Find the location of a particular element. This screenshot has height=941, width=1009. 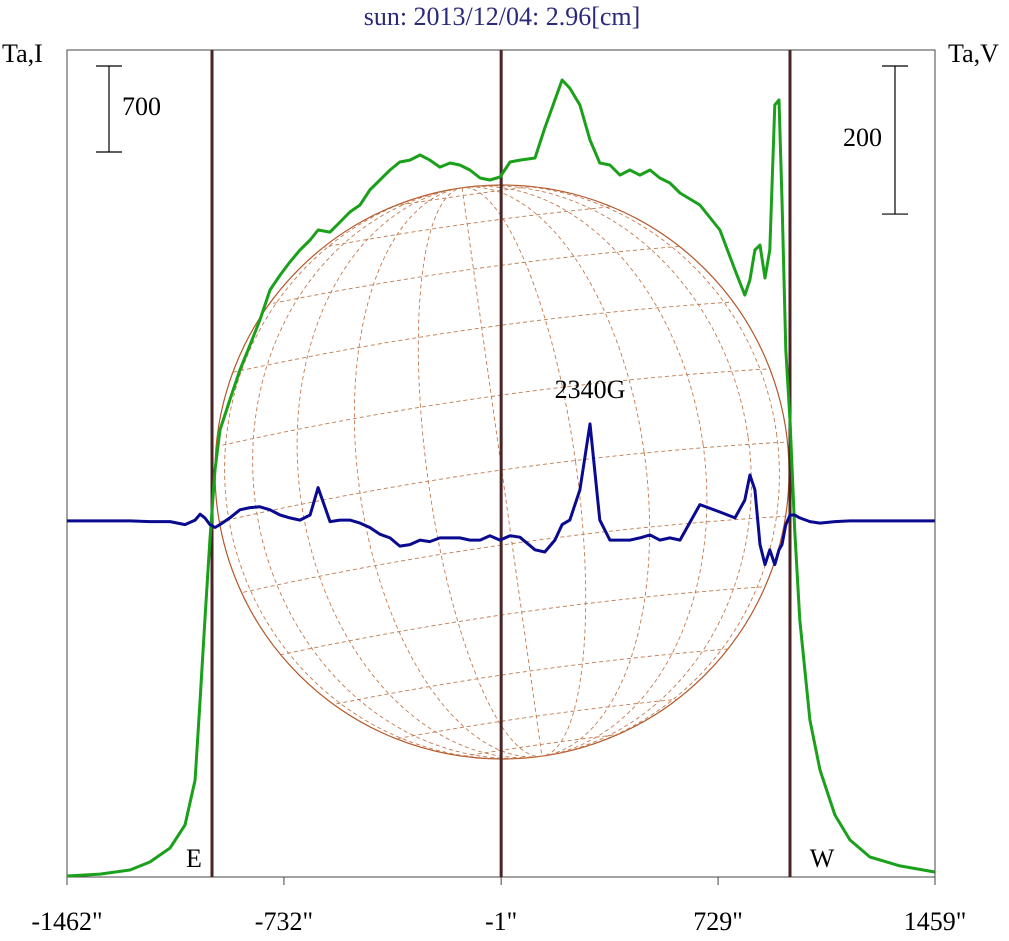

x-tick-label: -1" is located at coordinates (501, 921).